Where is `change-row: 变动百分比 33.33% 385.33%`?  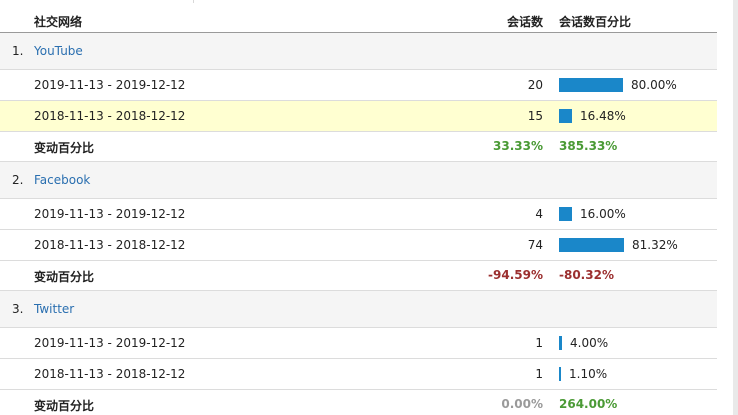
change-row: 变动百分比 33.33% 385.33% is located at coordinates (358, 147).